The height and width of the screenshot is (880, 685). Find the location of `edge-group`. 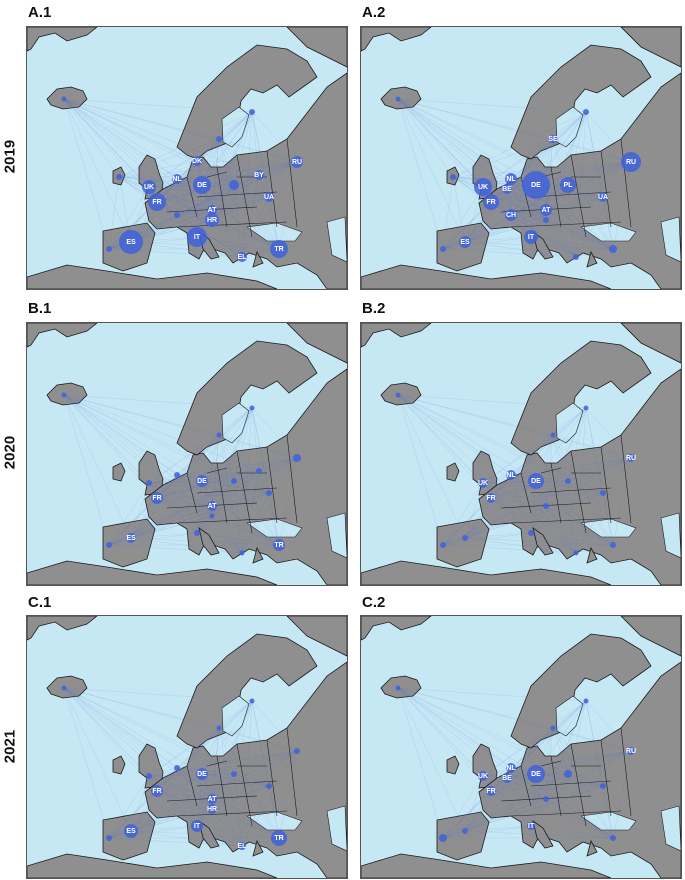

edge-group is located at coordinates (514, 178).